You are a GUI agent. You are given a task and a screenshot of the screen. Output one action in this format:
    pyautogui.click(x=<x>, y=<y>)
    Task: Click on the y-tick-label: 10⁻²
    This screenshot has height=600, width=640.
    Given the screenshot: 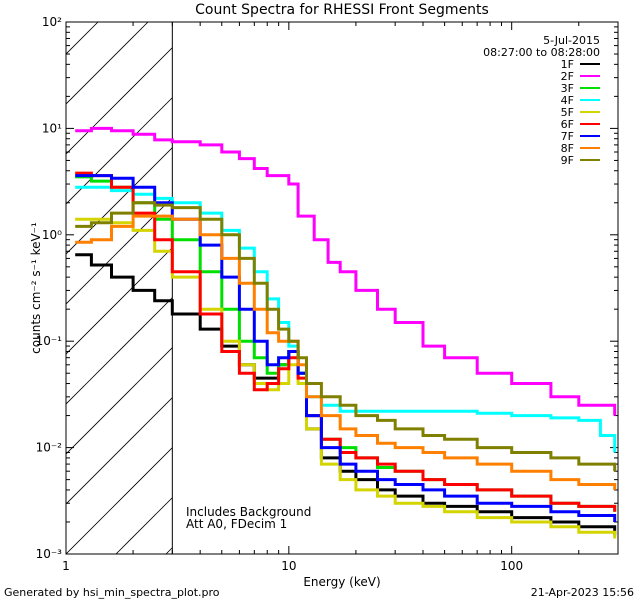 What is the action you would take?
    pyautogui.click(x=49, y=448)
    